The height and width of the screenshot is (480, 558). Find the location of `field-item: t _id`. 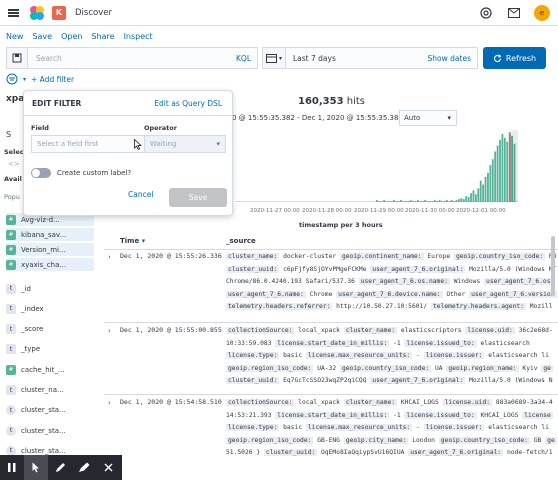

field-item: t _id is located at coordinates (50, 288).